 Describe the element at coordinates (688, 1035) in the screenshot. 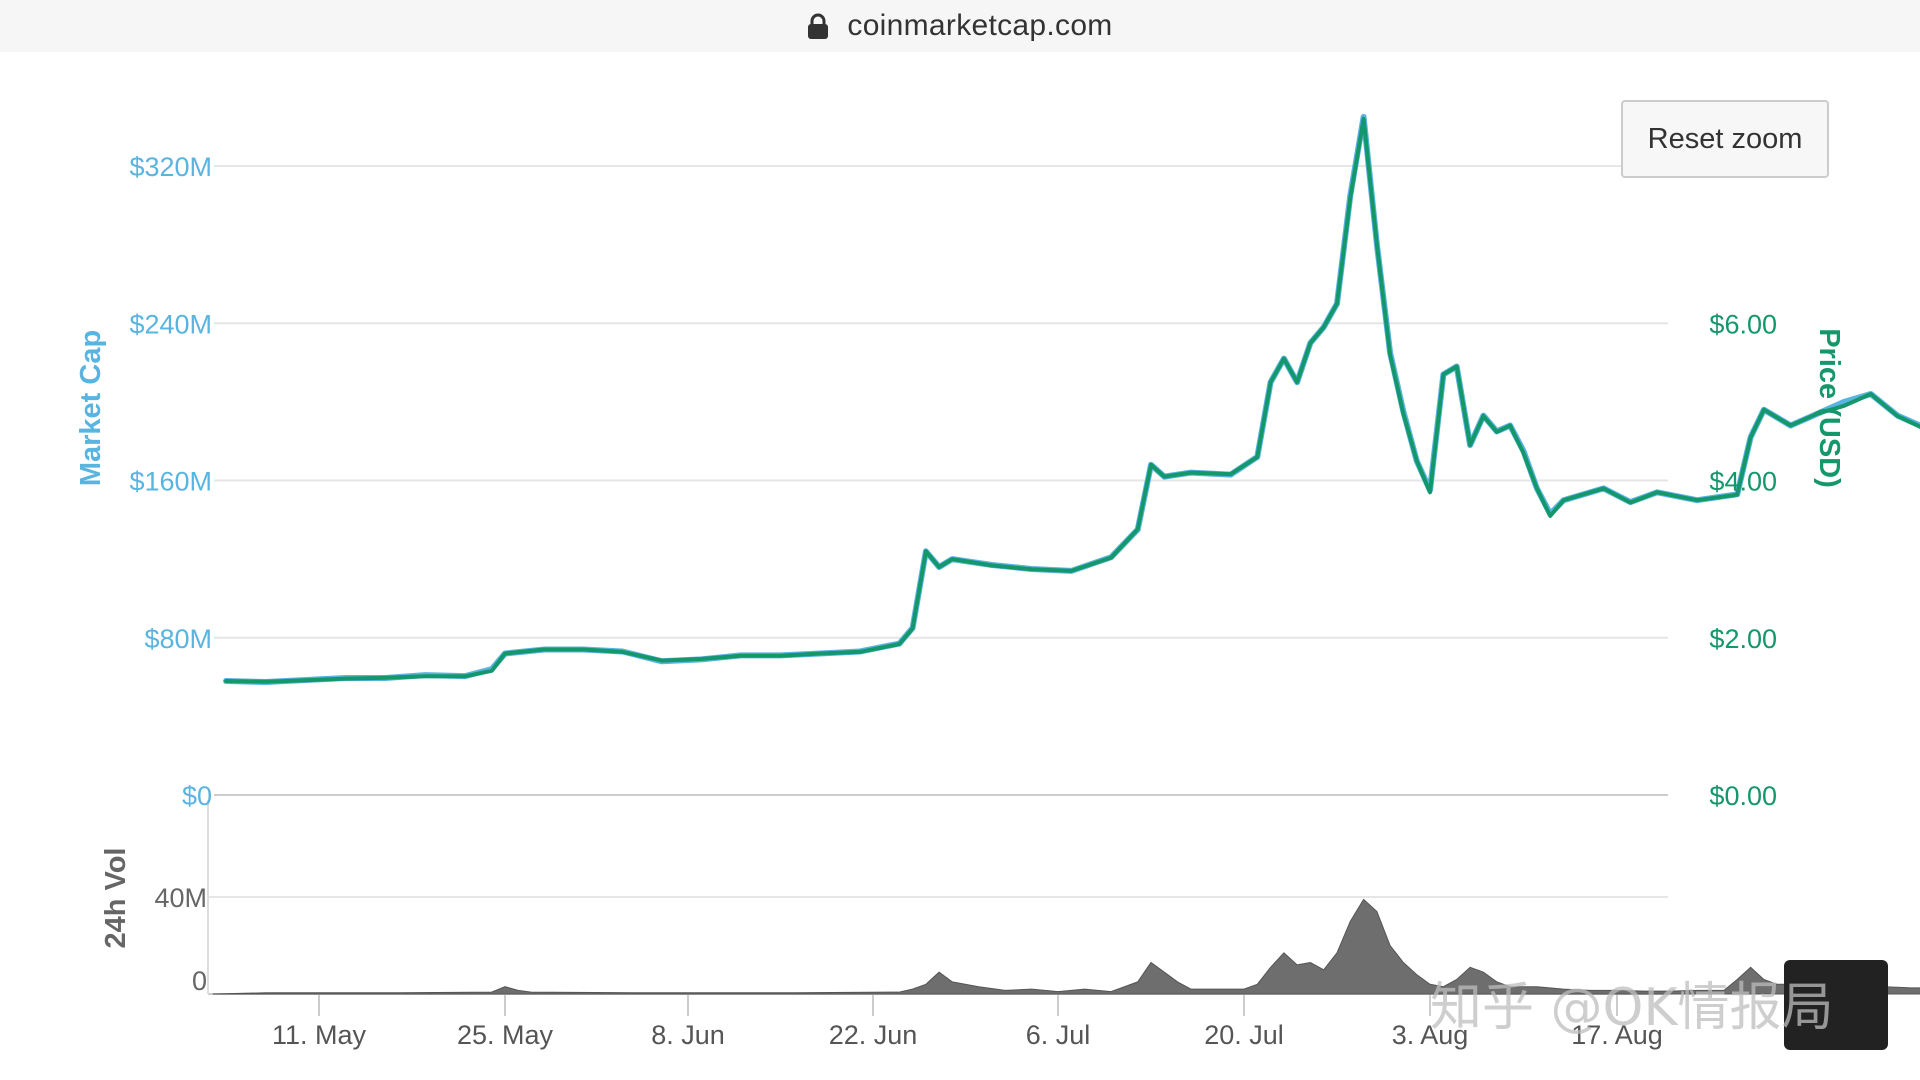

I see `x-axis-tick-label-2: 8. Jun` at that location.